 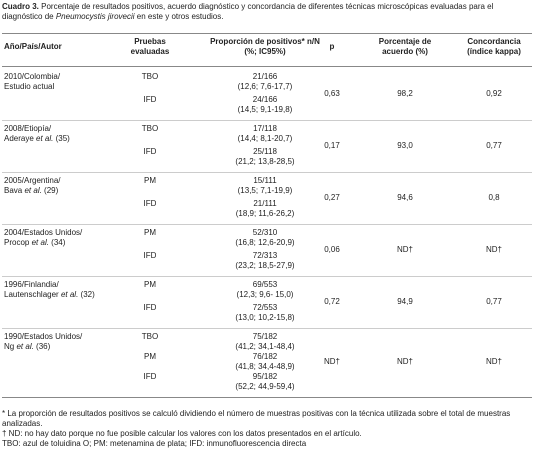 What do you see at coordinates (265, 180) in the screenshot?
I see `test-ratio: 15/111` at bounding box center [265, 180].